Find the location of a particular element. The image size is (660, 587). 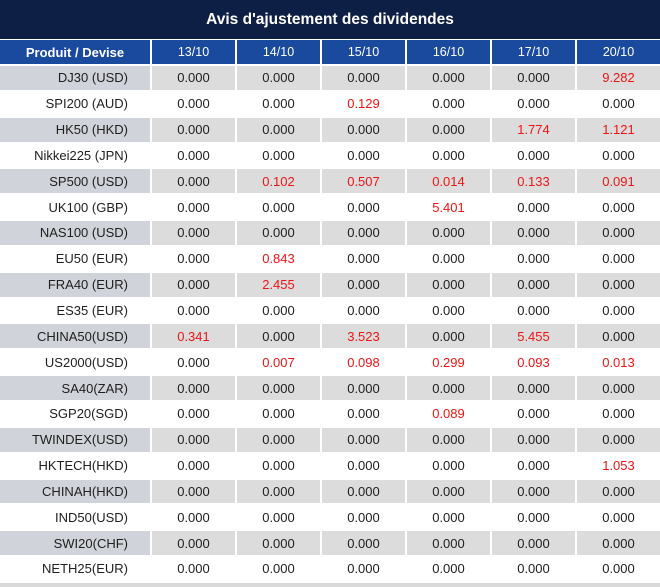

product-cell: SPI200 (AUD) is located at coordinates (75, 103).